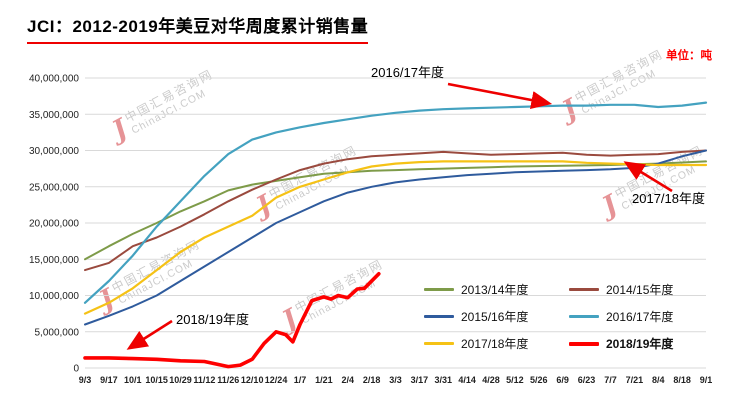  Describe the element at coordinates (706, 380) in the screenshot. I see `x-axis-tick-label: 9/1` at that location.